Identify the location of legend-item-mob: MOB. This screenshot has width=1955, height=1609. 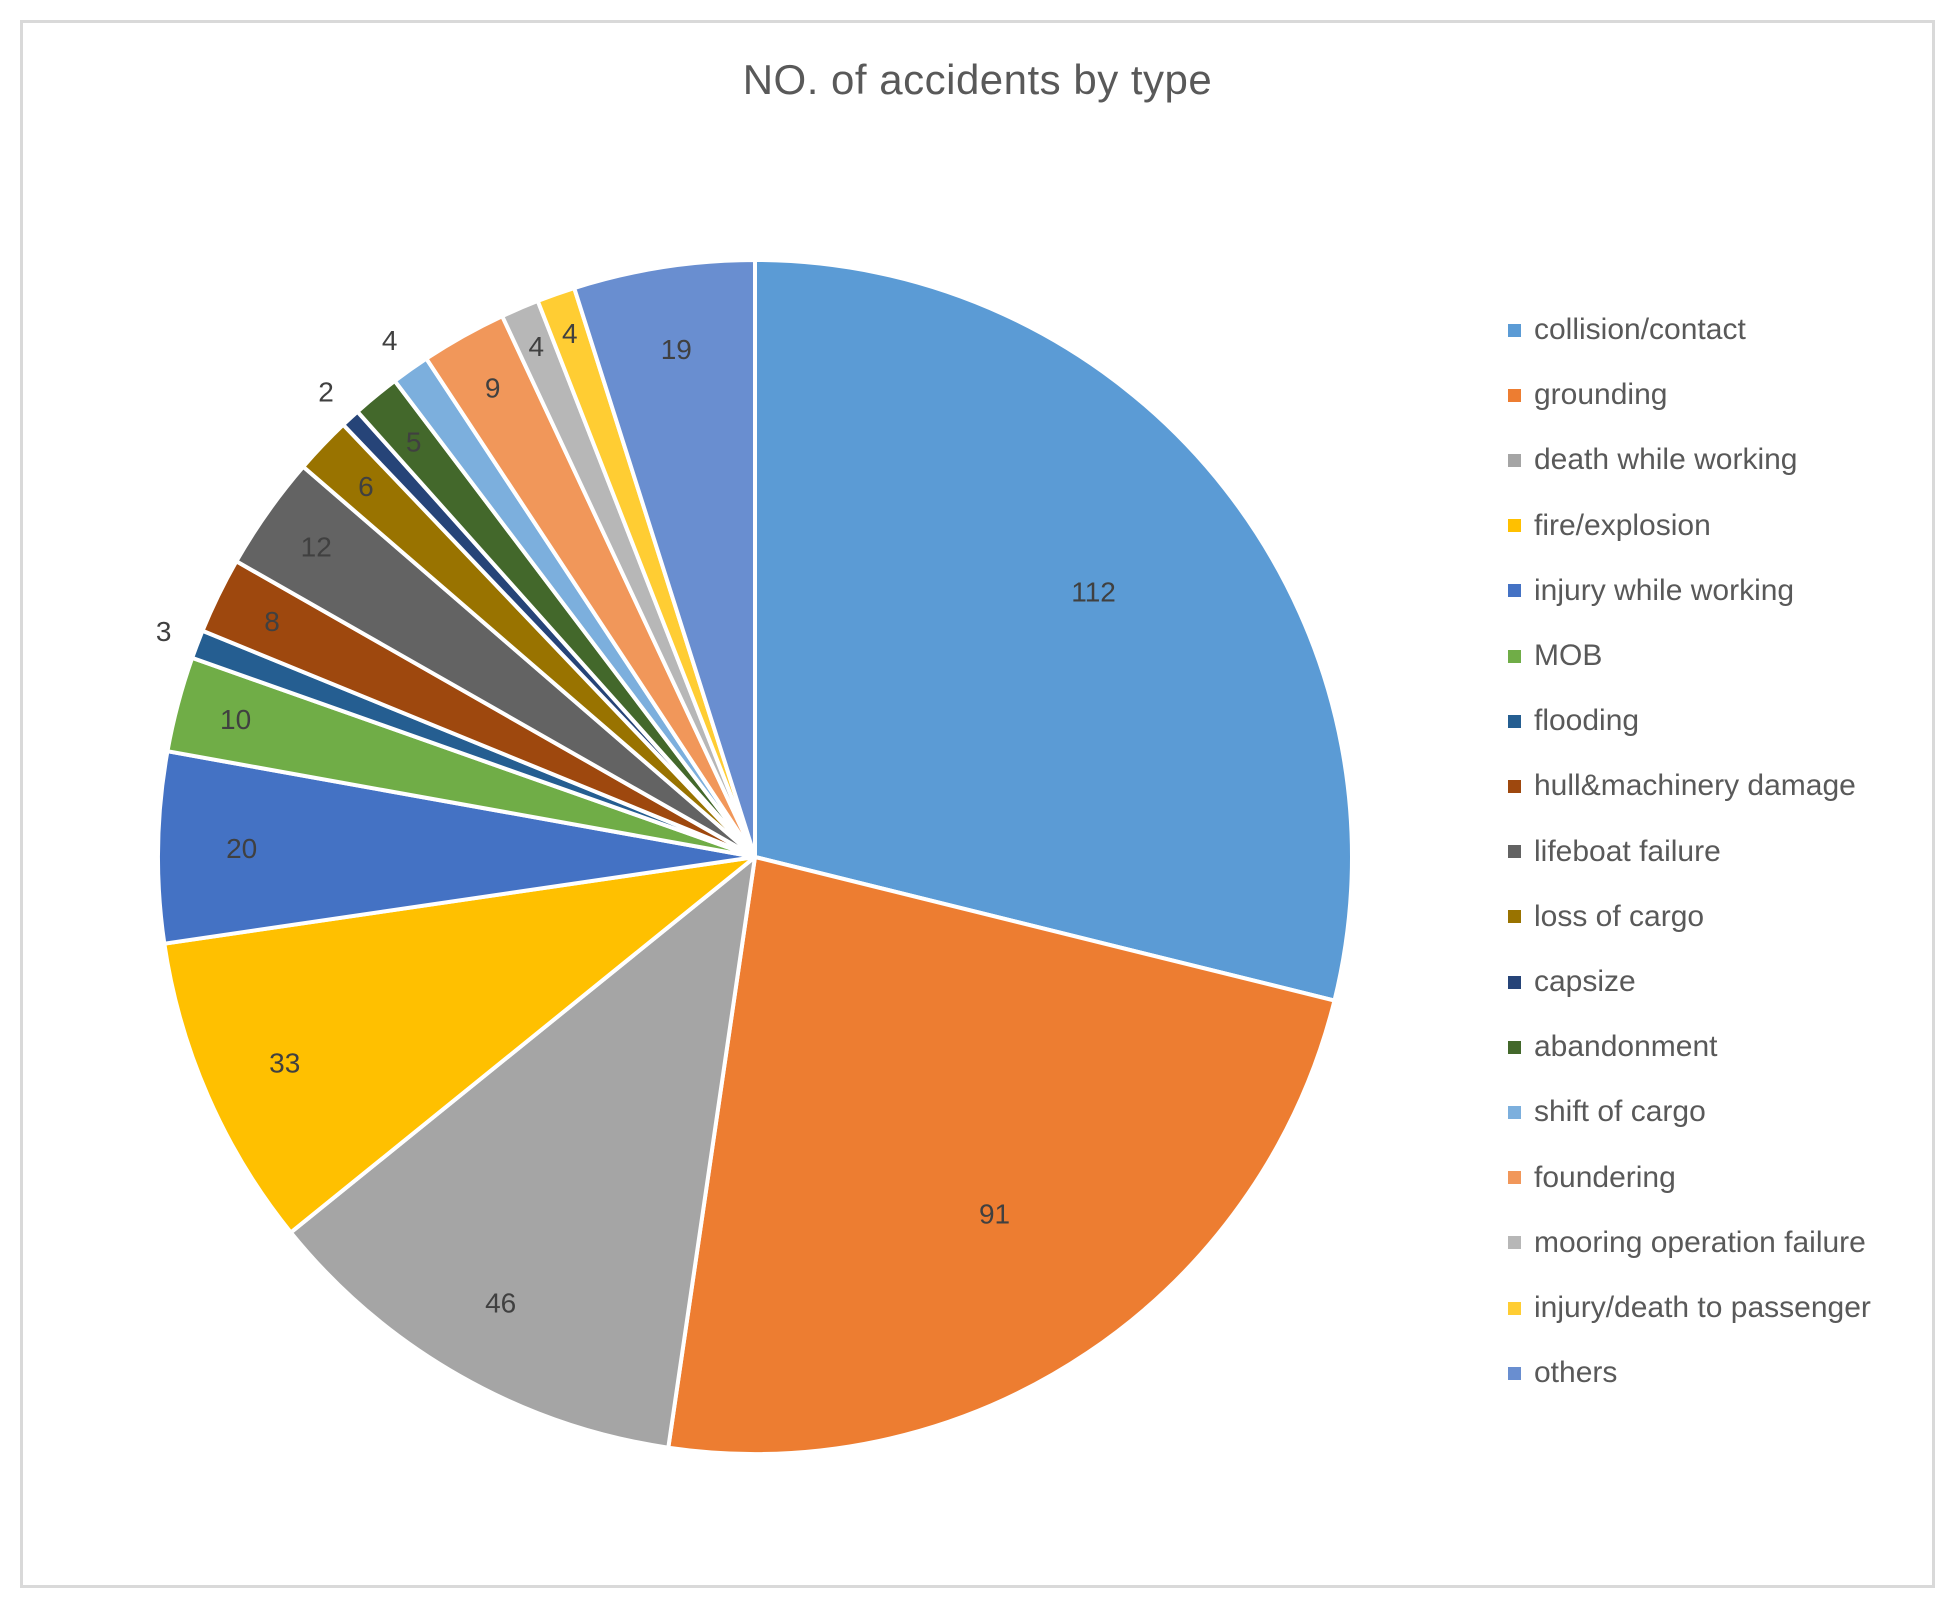
(1555, 656).